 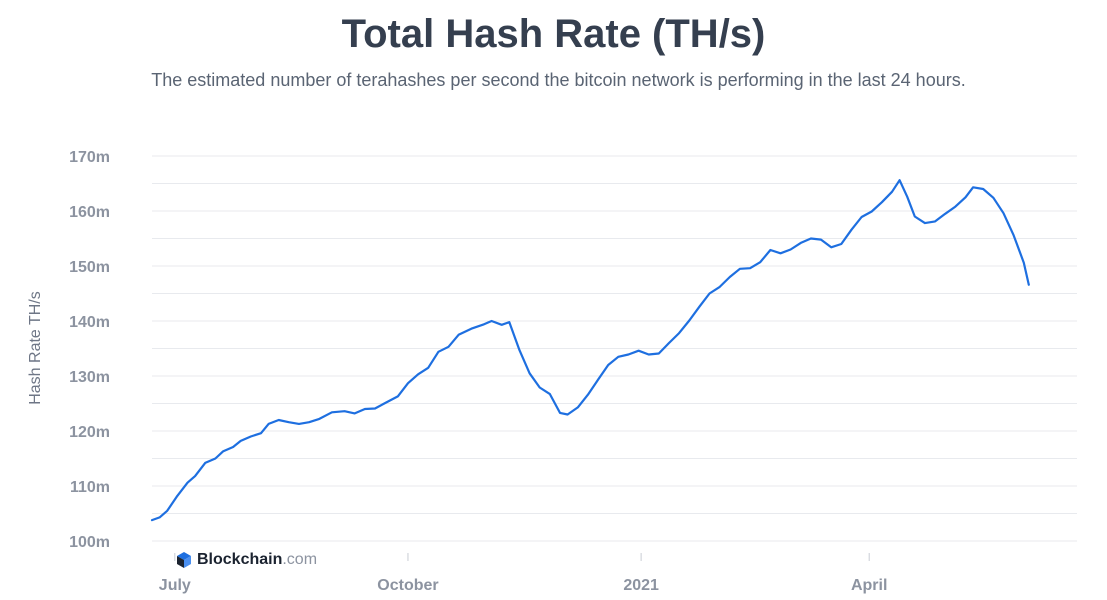 I want to click on y-axis-label: Hash Rate TH/s, so click(x=35, y=348).